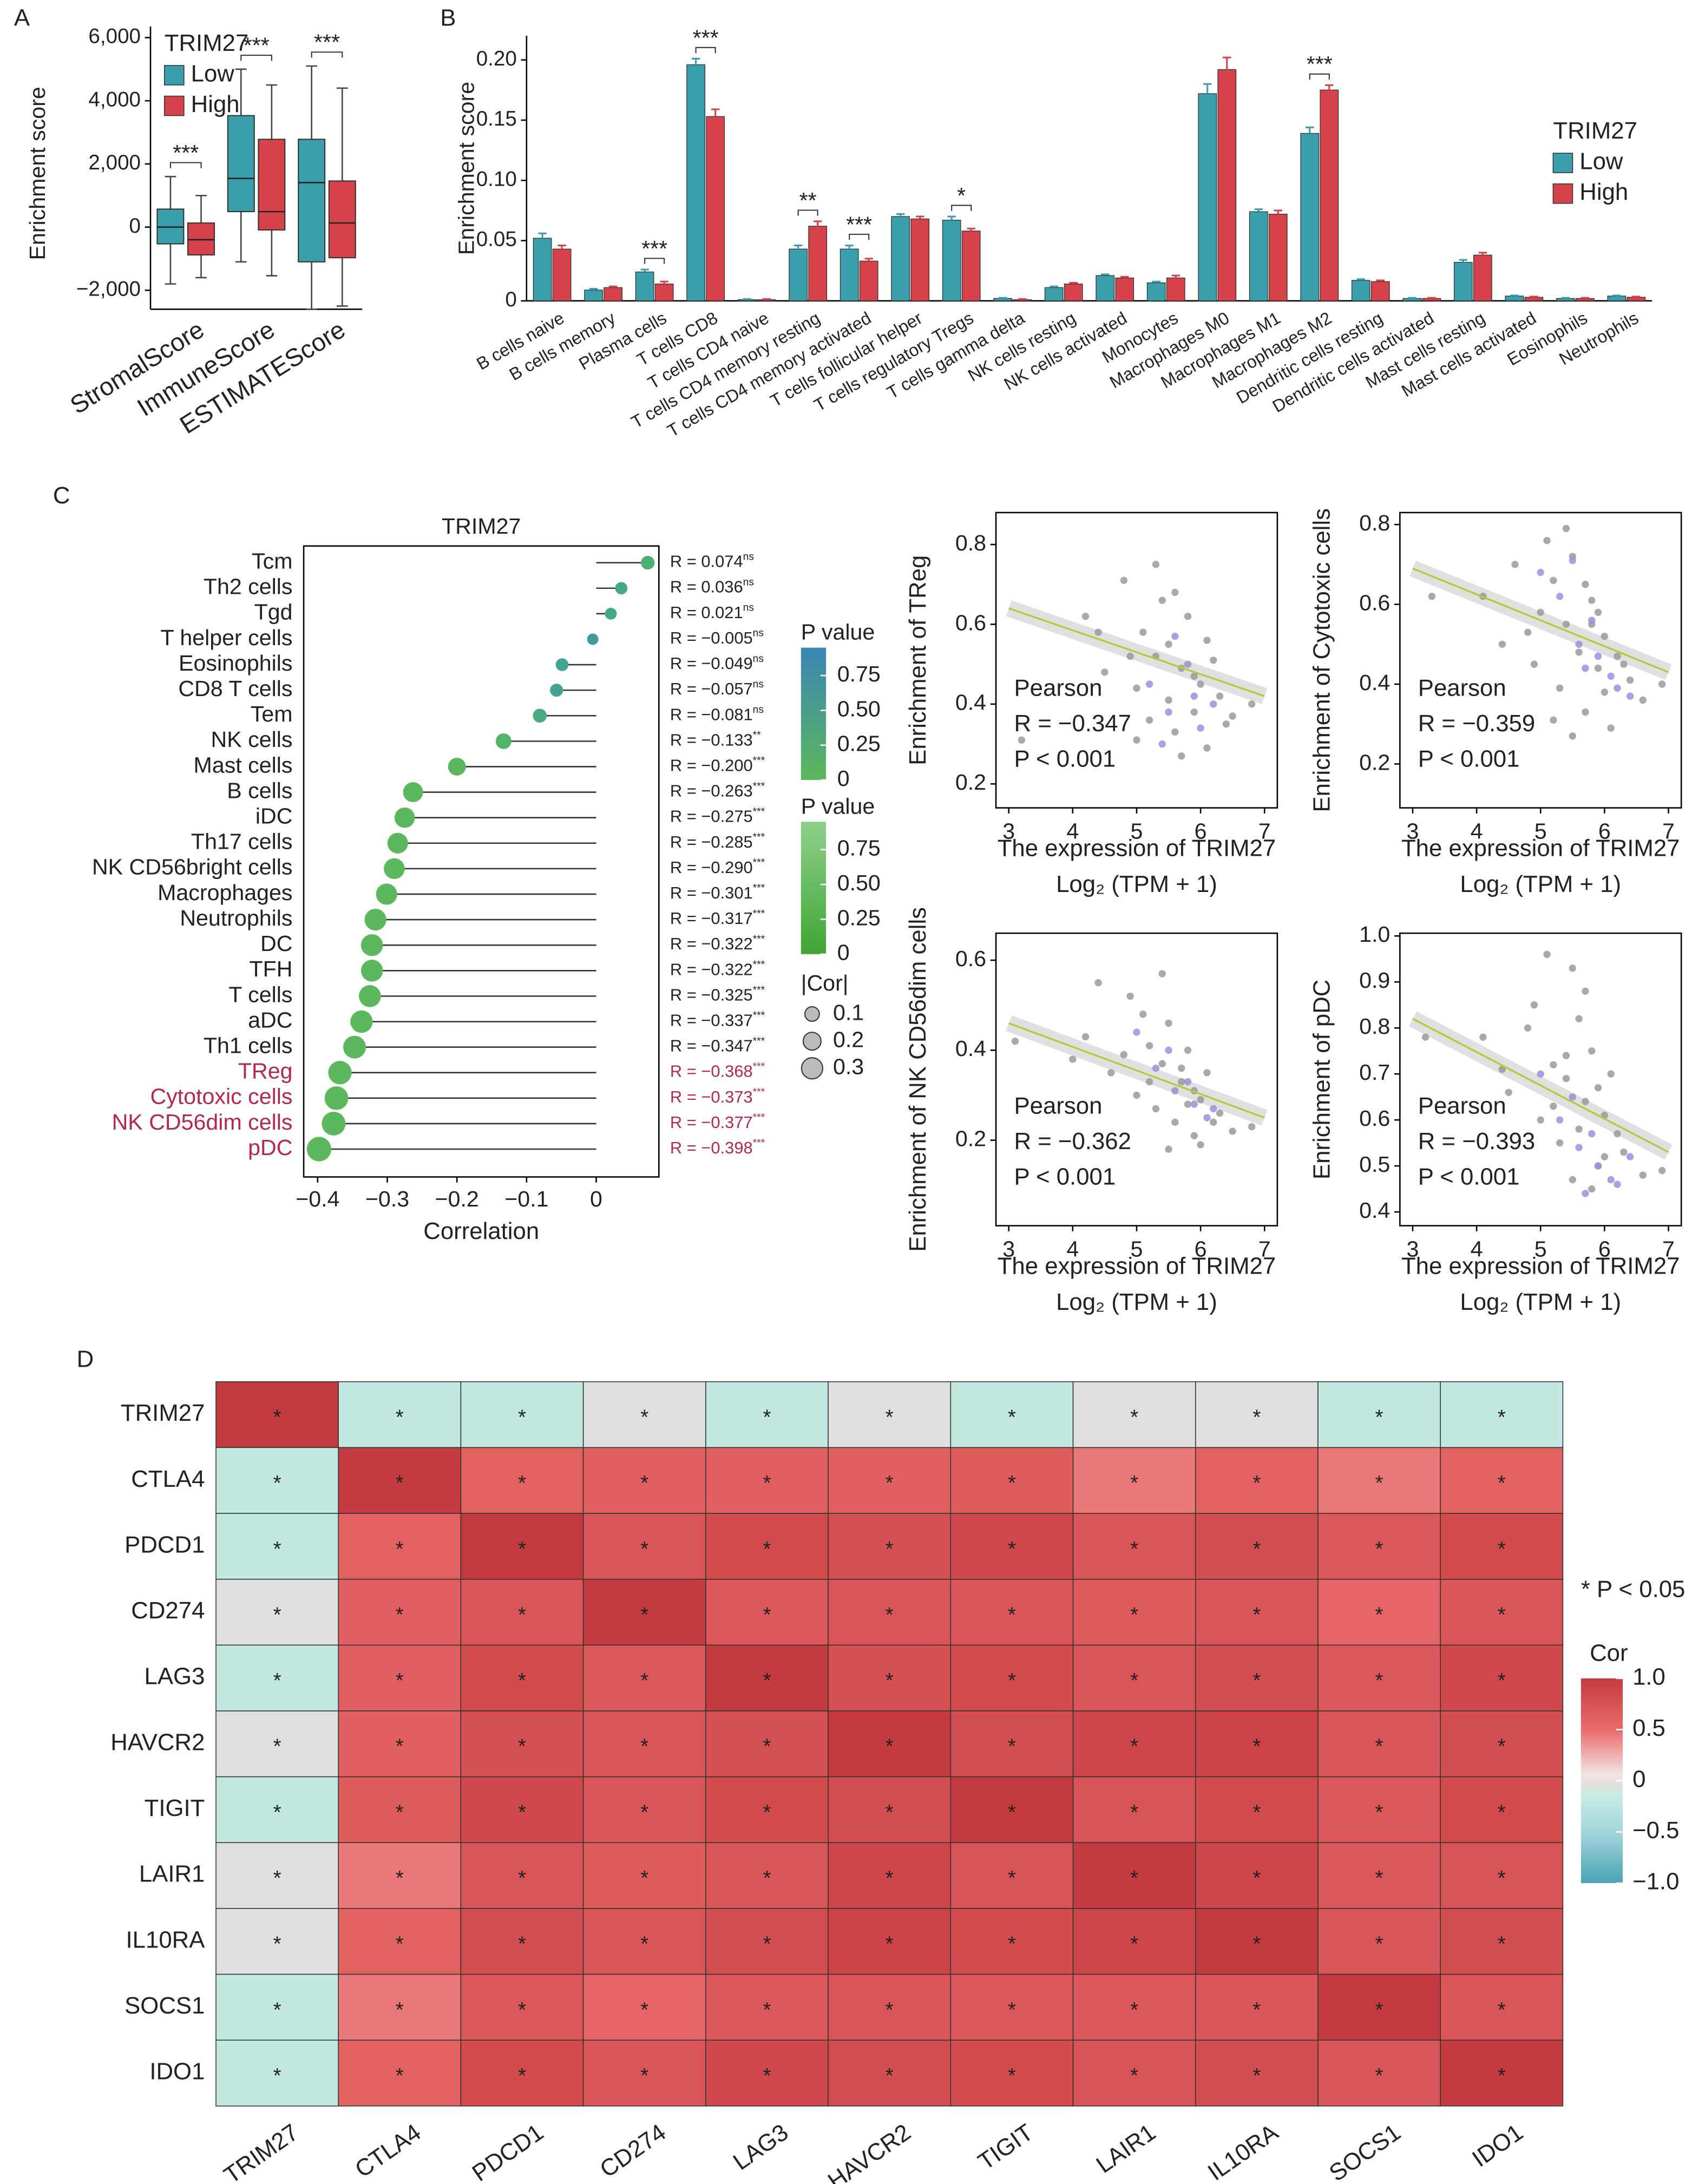 This screenshot has width=1705, height=2184. I want to click on value-label-text: R = −0.373, so click(711, 1097).